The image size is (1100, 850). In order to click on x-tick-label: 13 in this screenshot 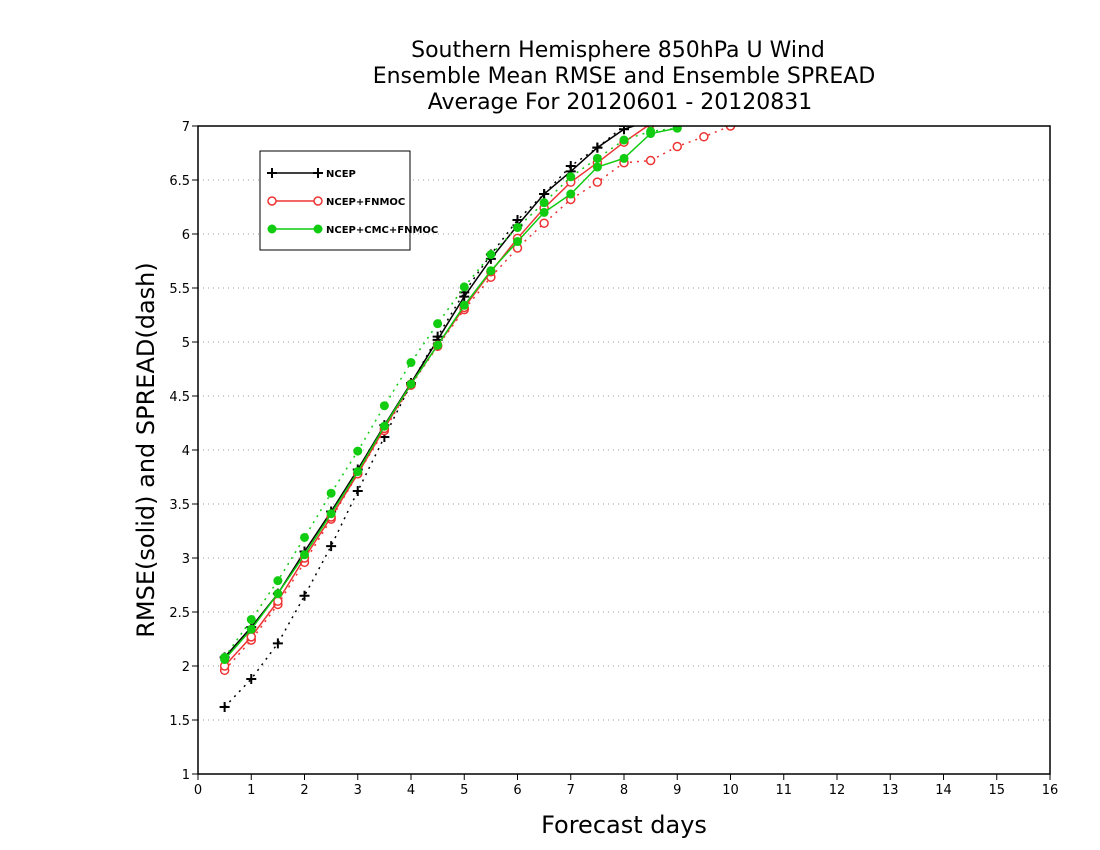, I will do `click(890, 790)`.